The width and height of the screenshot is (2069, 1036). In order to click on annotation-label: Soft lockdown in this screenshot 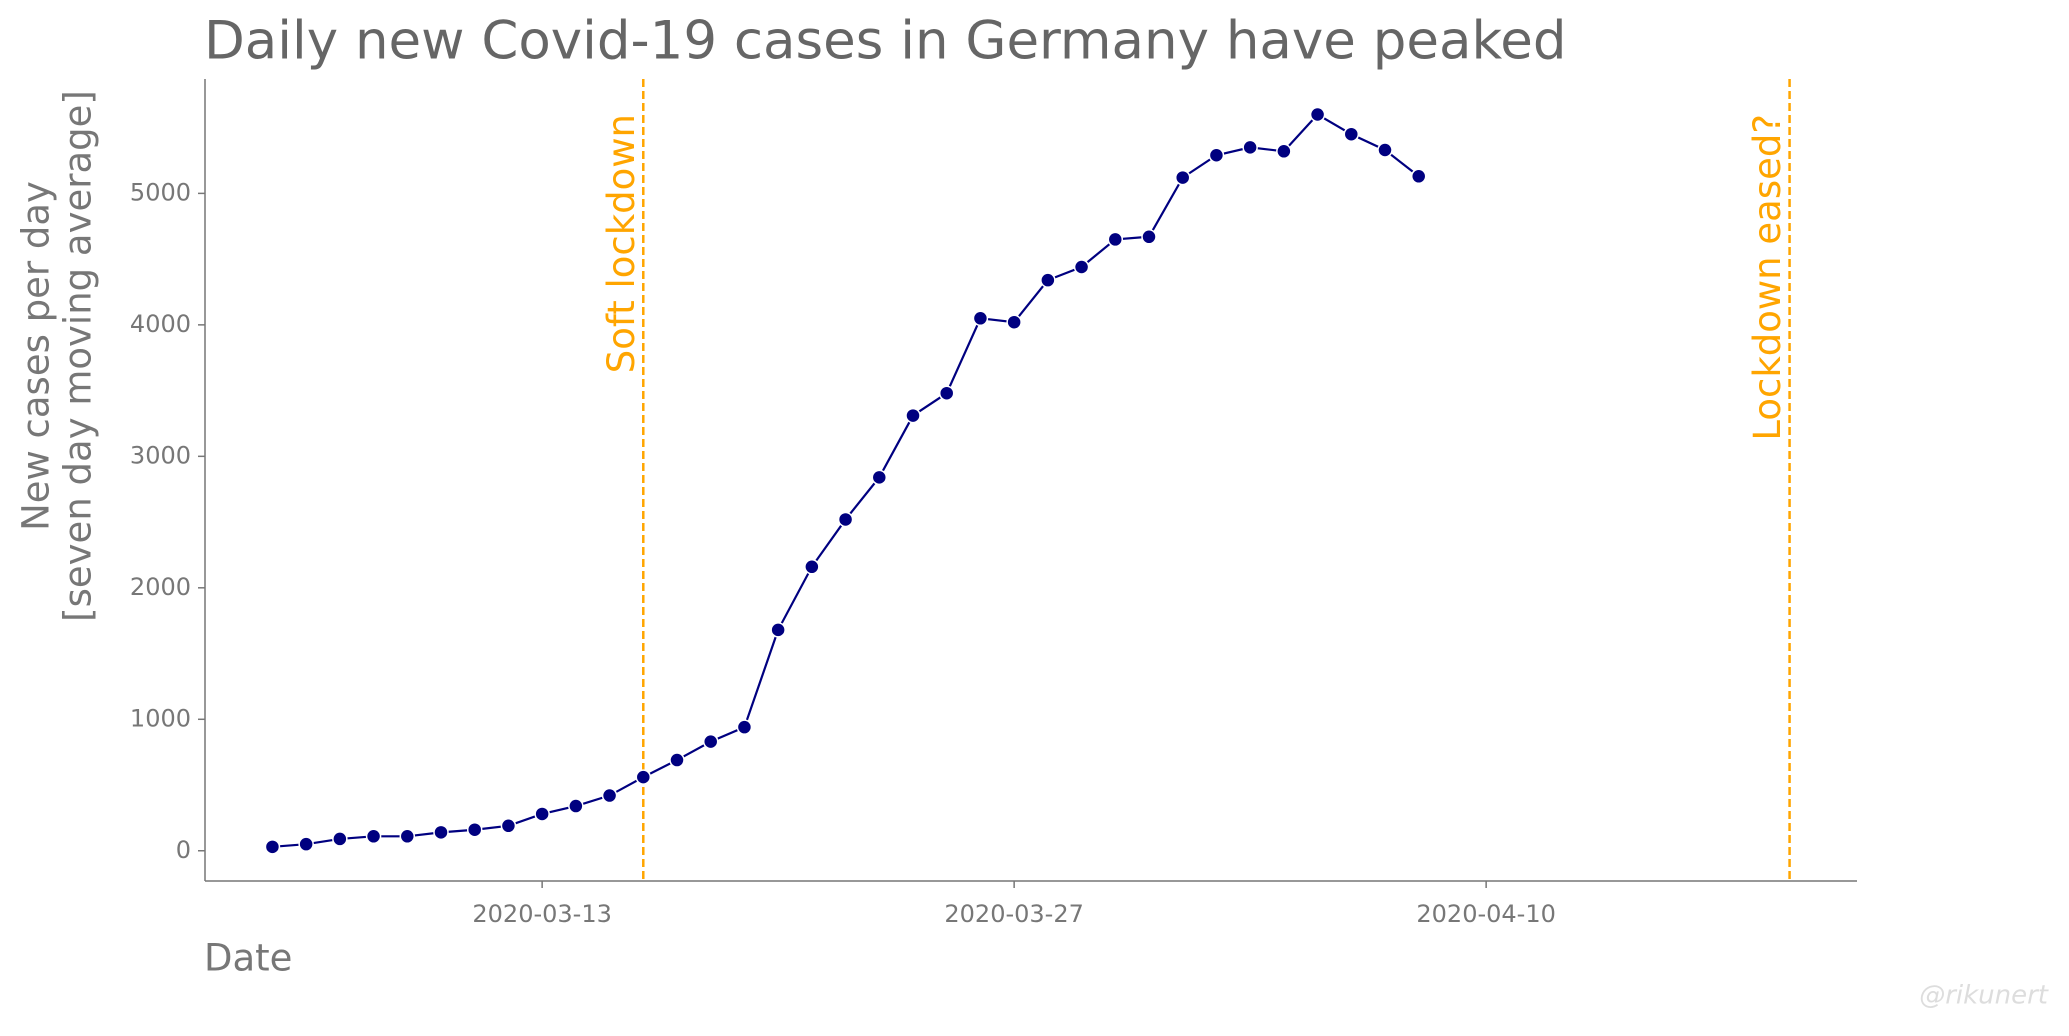, I will do `click(621, 243)`.